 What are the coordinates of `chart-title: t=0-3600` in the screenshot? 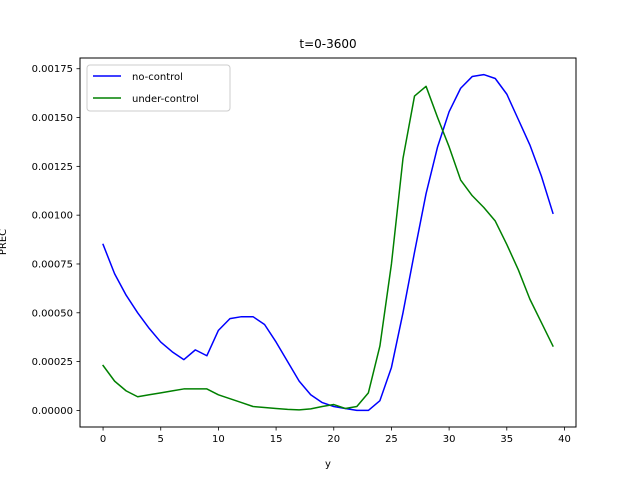 It's located at (327, 44).